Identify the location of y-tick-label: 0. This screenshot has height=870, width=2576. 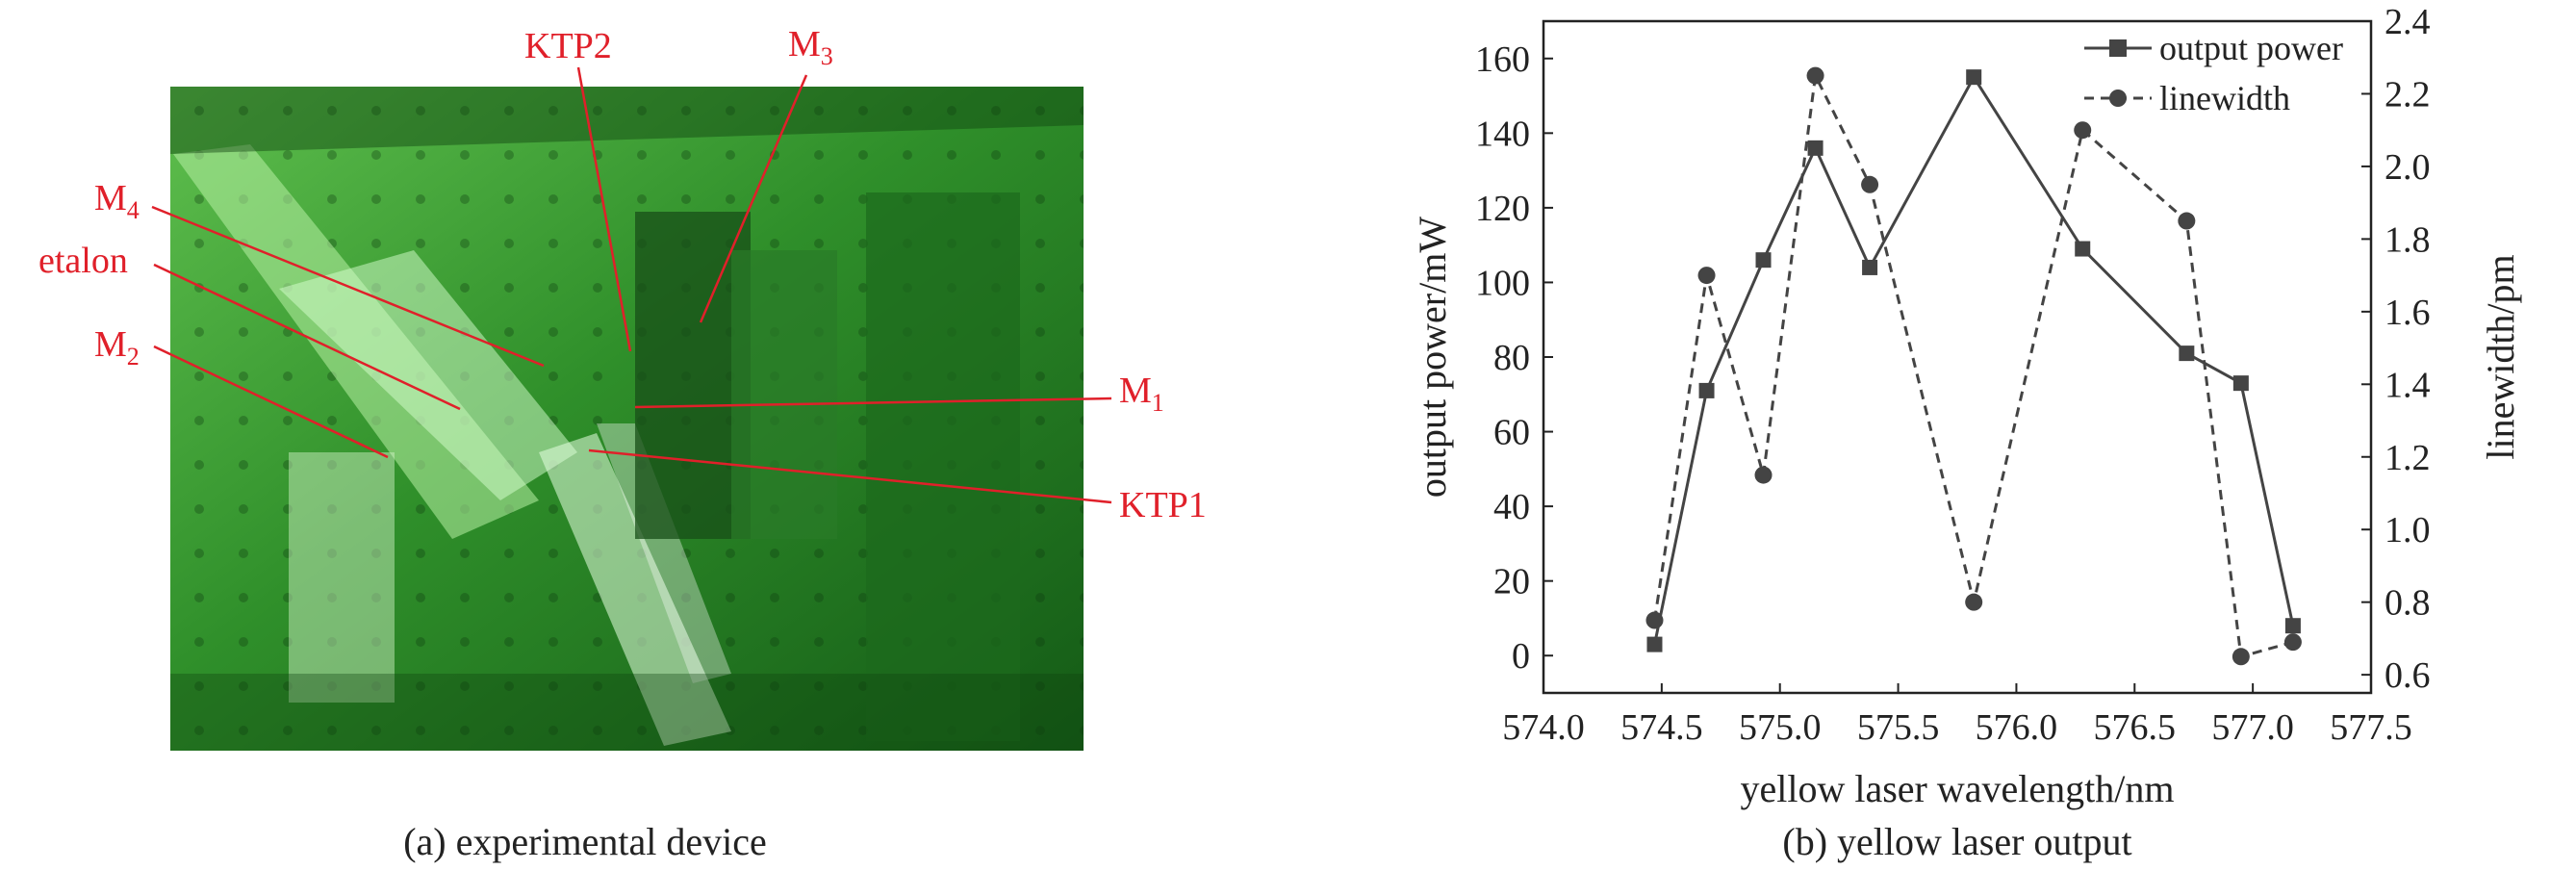
(1521, 656).